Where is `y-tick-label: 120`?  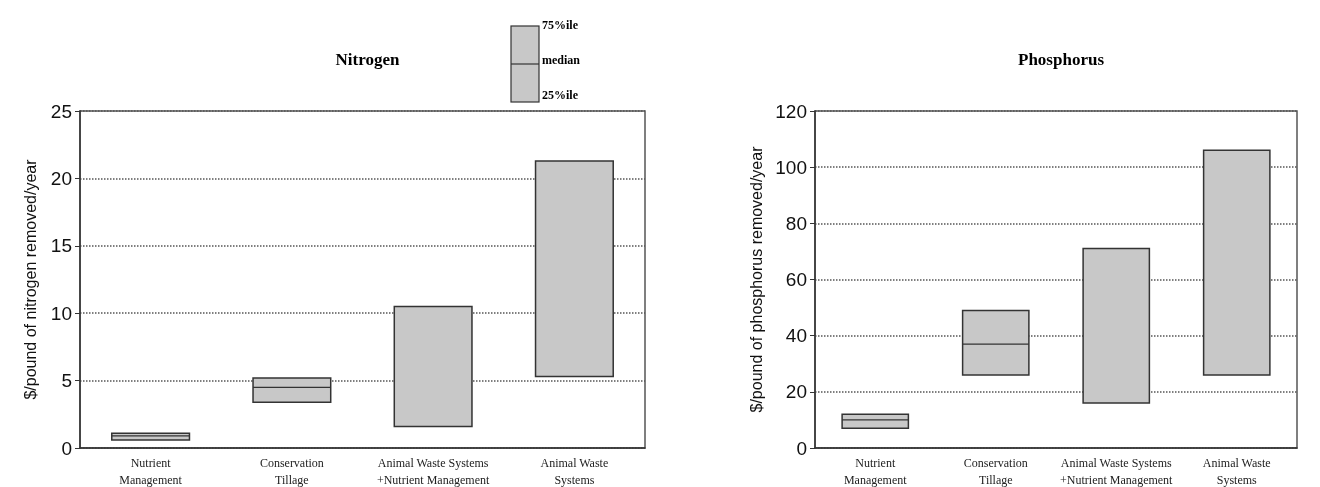
y-tick-label: 120 is located at coordinates (791, 111).